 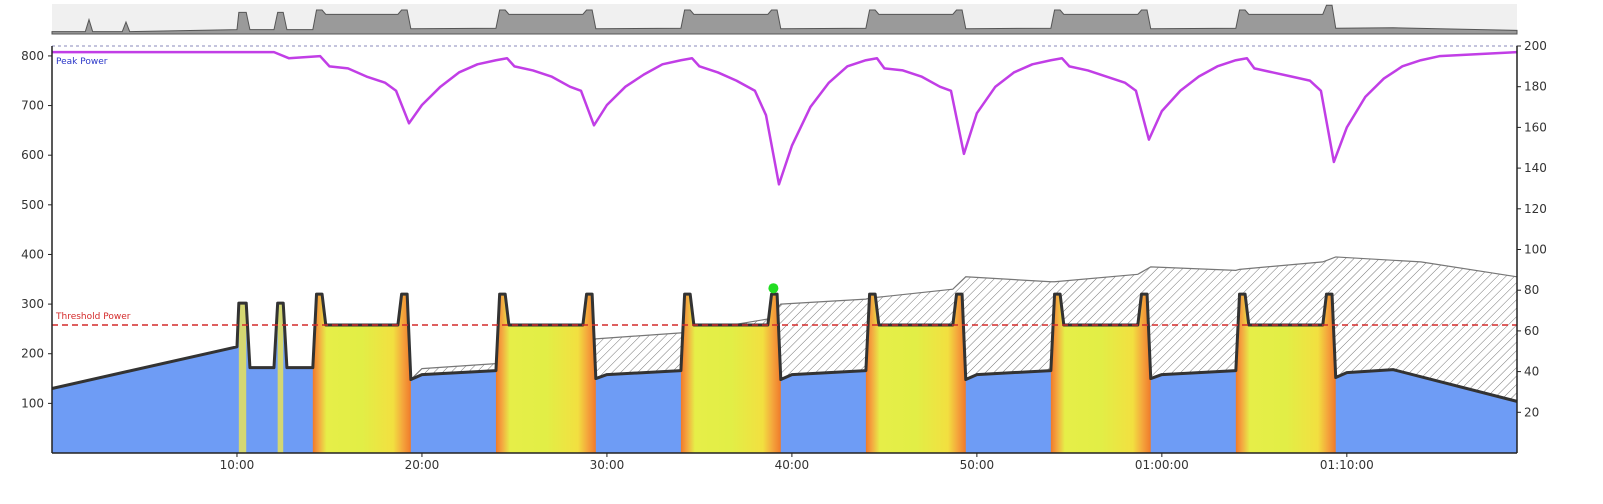 I want to click on left-y-axis-ticks: 100 200 300 400 500 600 700 800, so click(x=36, y=229).